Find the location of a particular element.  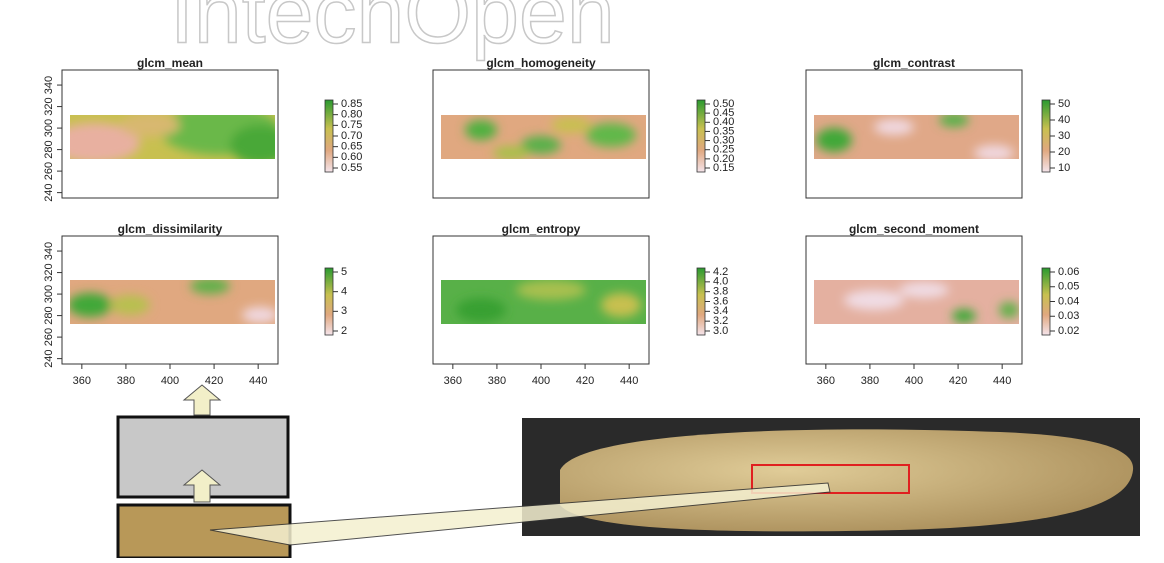

colorbar-label: 3.2 is located at coordinates (720, 321).